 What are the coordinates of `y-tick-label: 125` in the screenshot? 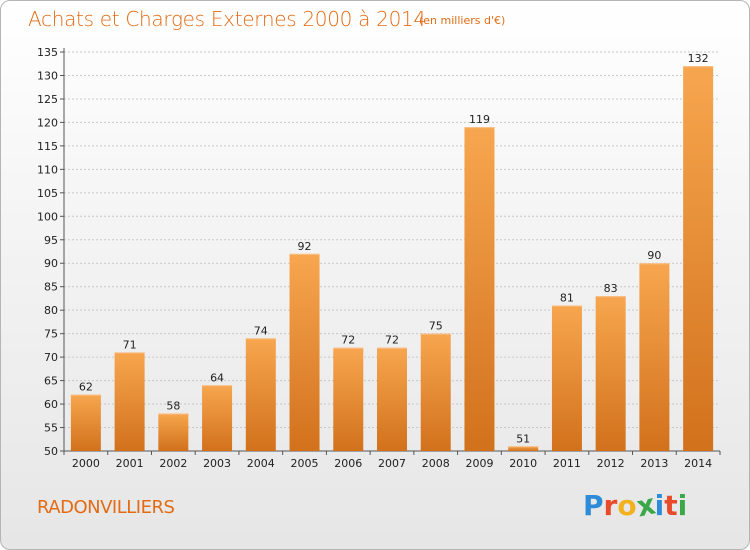 It's located at (47, 99).